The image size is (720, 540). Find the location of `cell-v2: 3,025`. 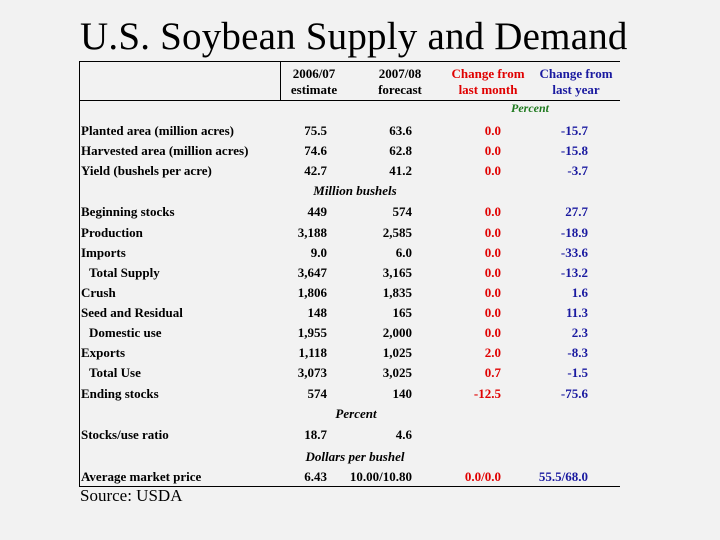

cell-v2: 3,025 is located at coordinates (397, 372).